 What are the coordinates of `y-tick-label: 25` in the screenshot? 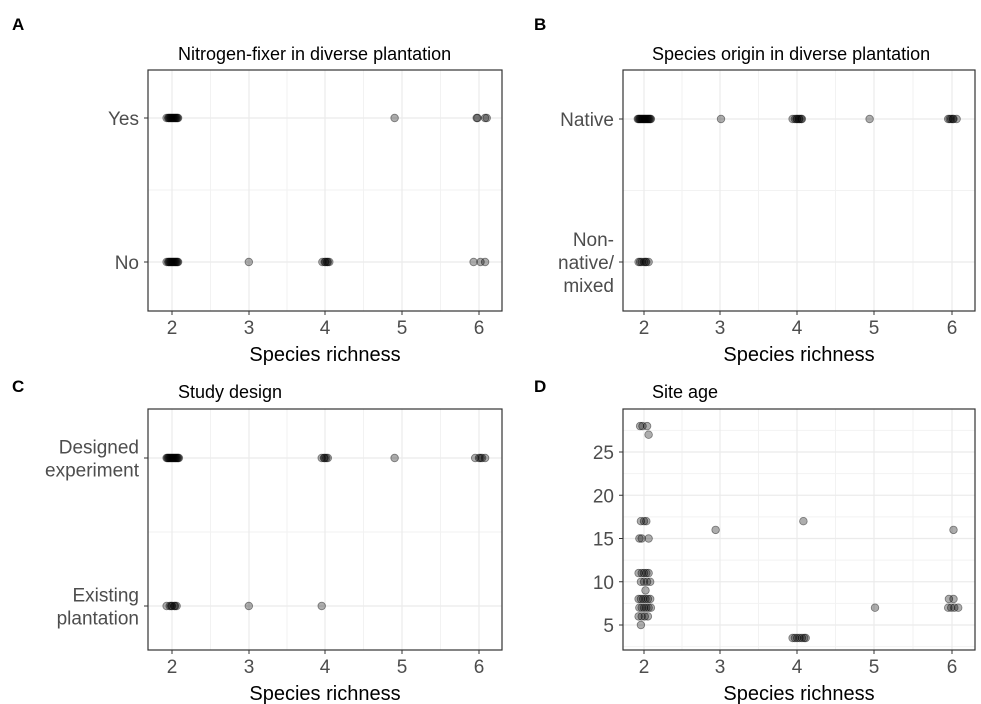 It's located at (603, 453).